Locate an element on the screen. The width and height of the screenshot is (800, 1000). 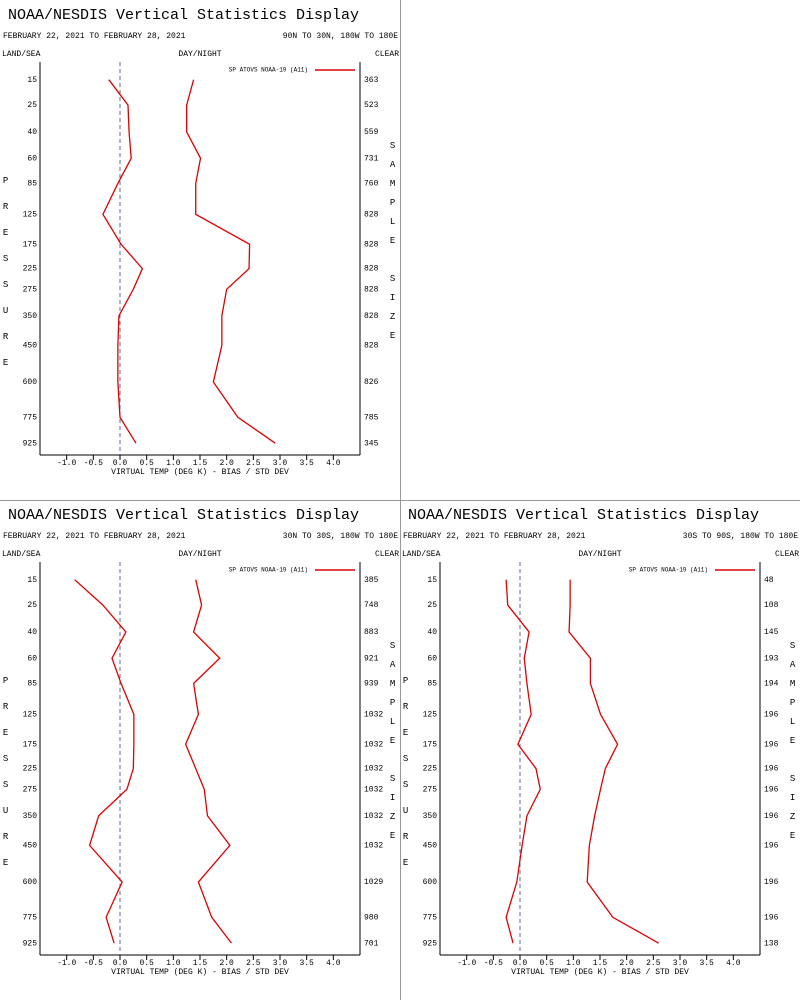
sample-size: 193 is located at coordinates (771, 658).